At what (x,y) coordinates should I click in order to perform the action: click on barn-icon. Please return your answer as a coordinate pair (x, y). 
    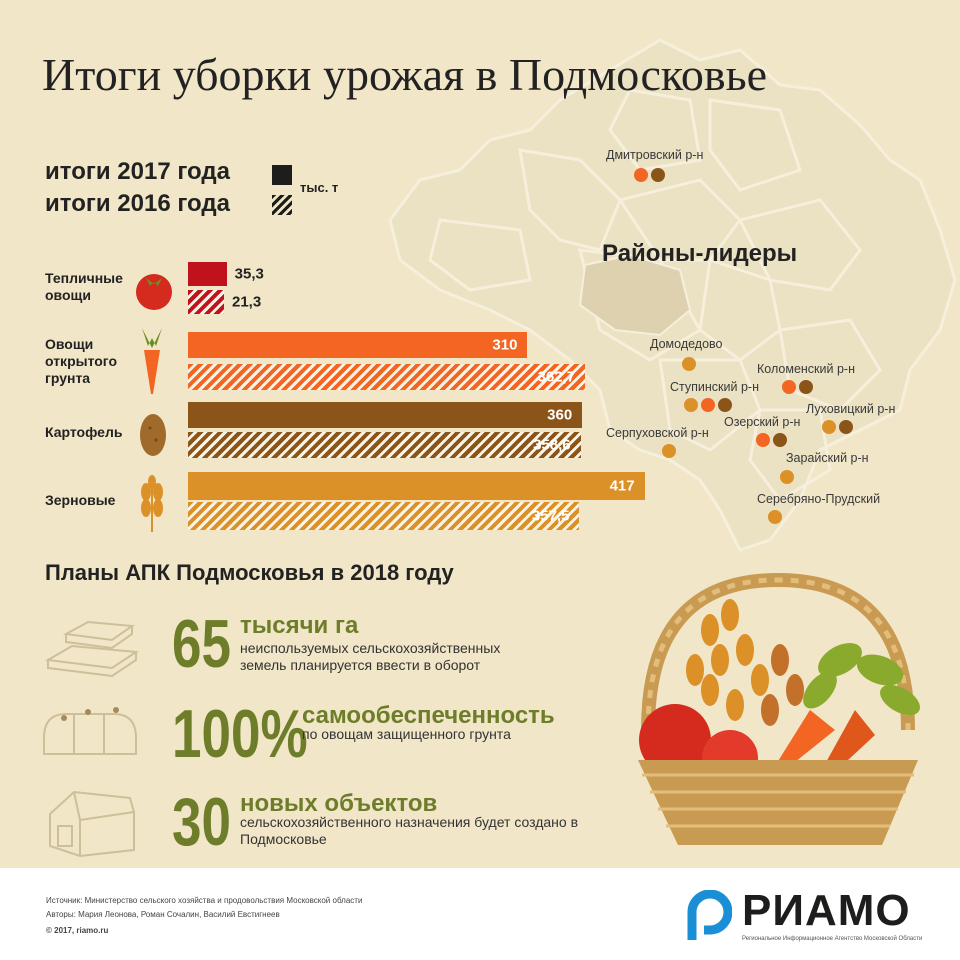
    Looking at the image, I should click on (92, 824).